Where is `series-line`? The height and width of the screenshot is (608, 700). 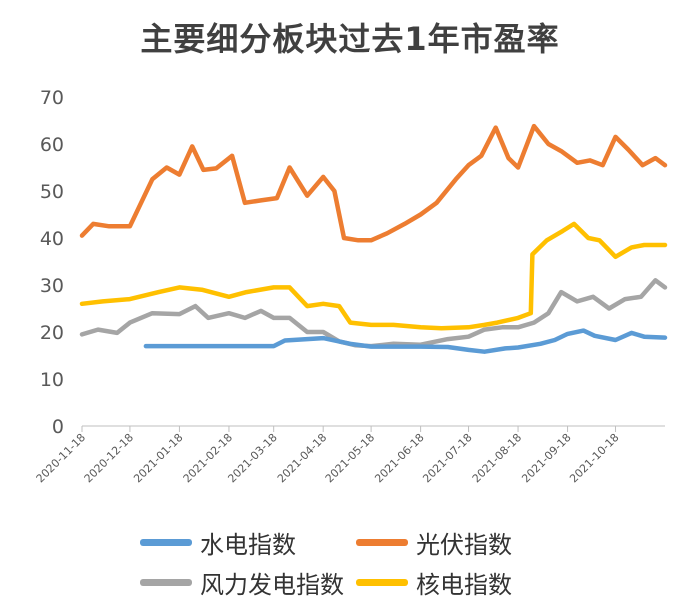 series-line is located at coordinates (405, 341).